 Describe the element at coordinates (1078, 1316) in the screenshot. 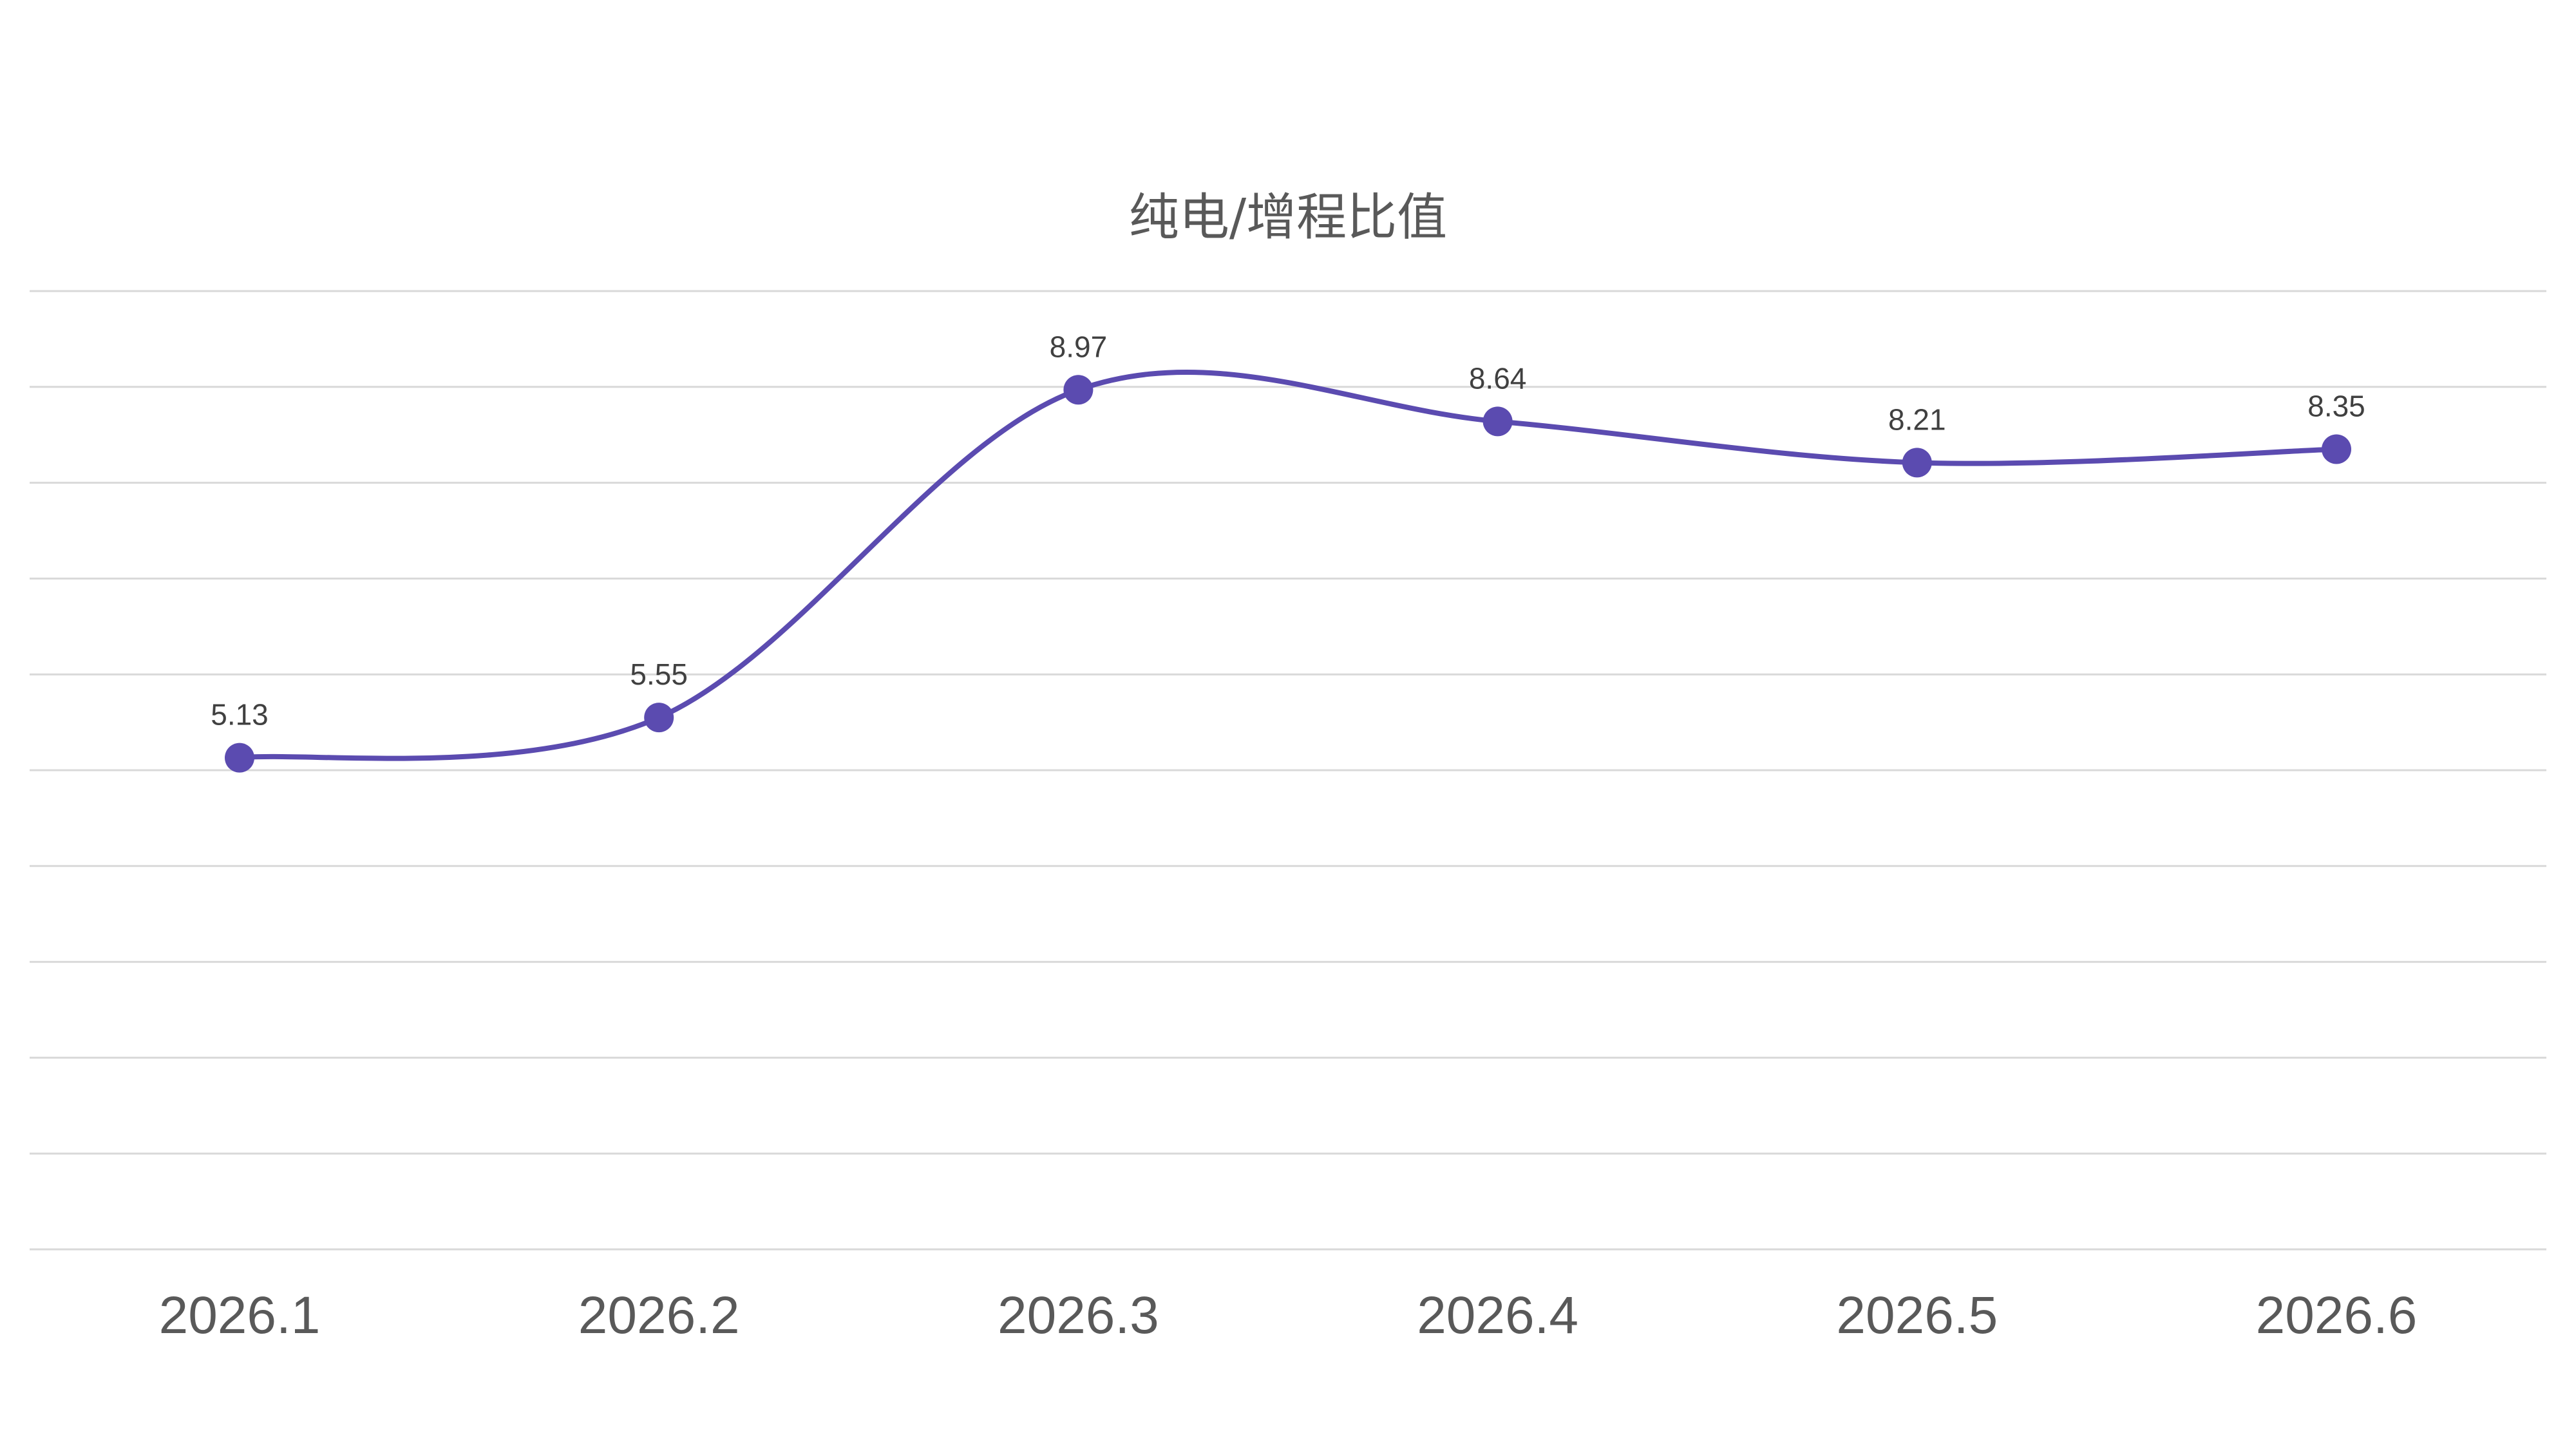

I see `x-tick-label: 2026.3` at that location.